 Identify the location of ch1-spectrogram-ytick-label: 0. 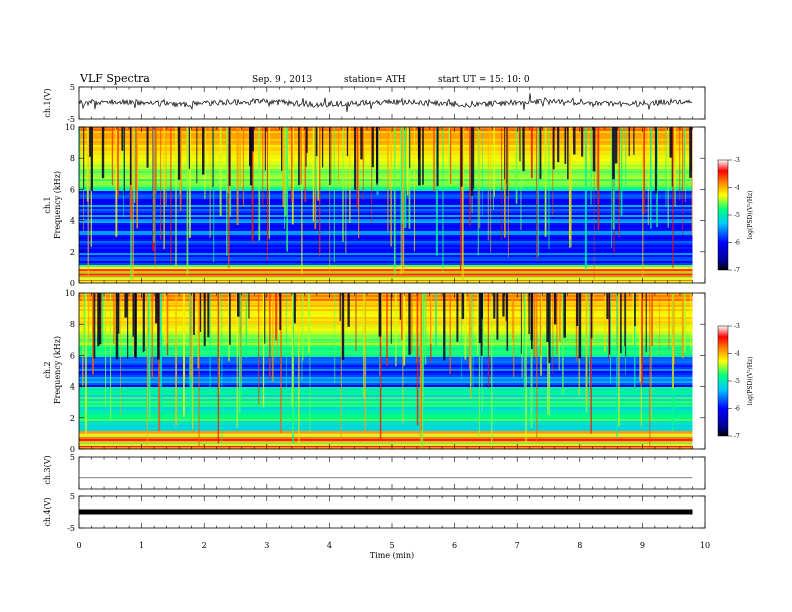
(72, 283).